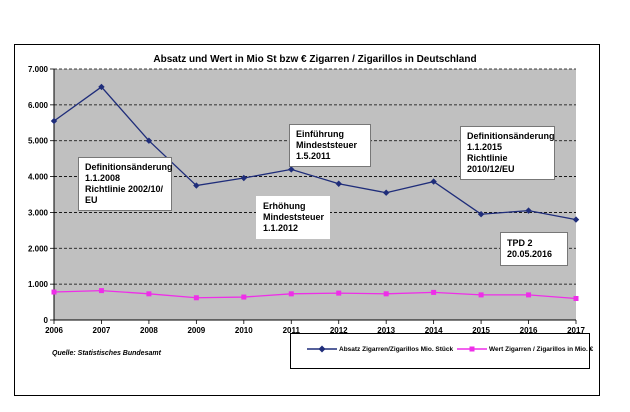 The image size is (630, 412). I want to click on annotation-line: 1.1.2012, so click(281, 228).